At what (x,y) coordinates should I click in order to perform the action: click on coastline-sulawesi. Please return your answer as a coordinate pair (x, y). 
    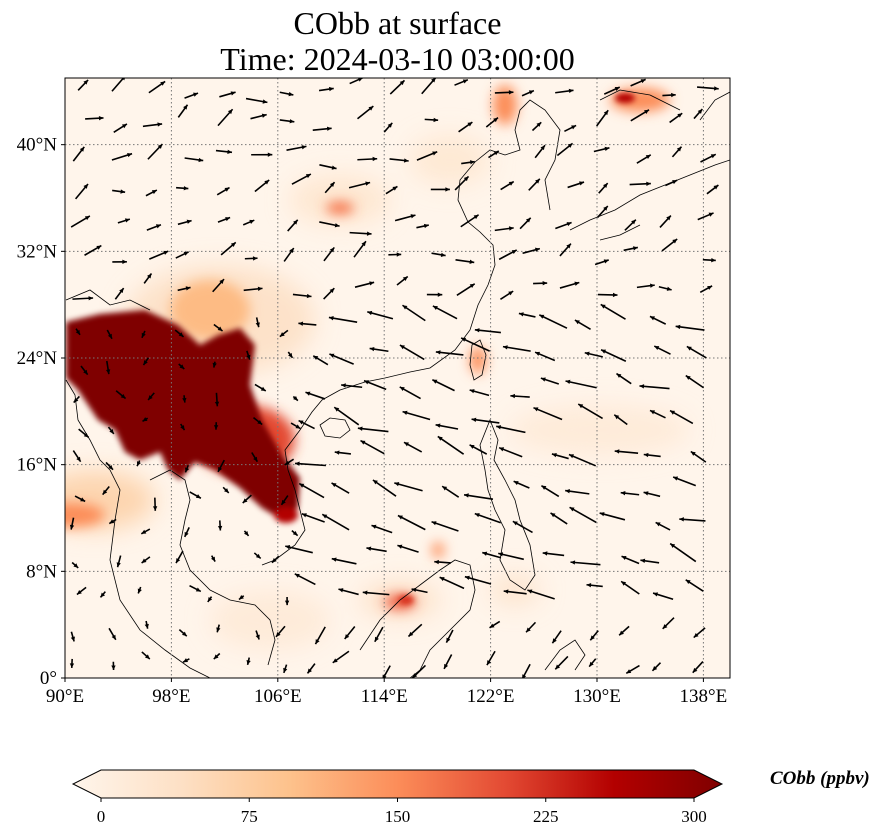
    Looking at the image, I should click on (565, 655).